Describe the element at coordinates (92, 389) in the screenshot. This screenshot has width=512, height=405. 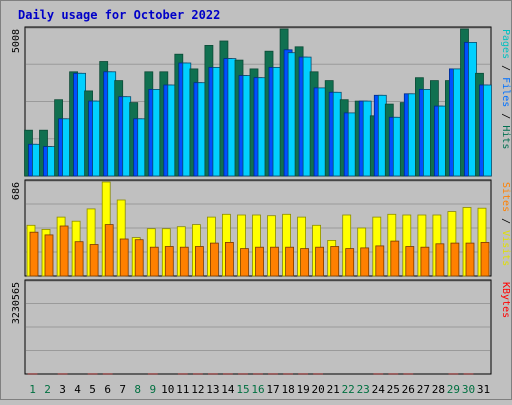
I see `x-tick-day-5: 5` at that location.